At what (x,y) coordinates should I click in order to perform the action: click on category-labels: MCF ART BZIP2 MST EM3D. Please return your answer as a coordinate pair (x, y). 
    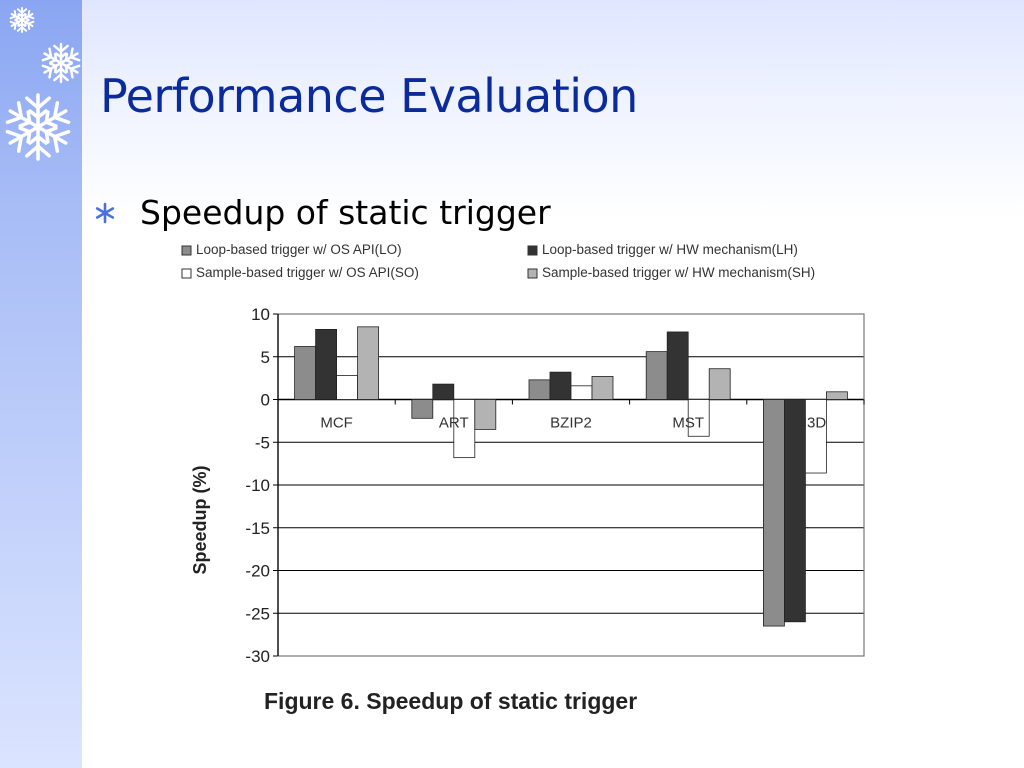
    Looking at the image, I should click on (573, 423).